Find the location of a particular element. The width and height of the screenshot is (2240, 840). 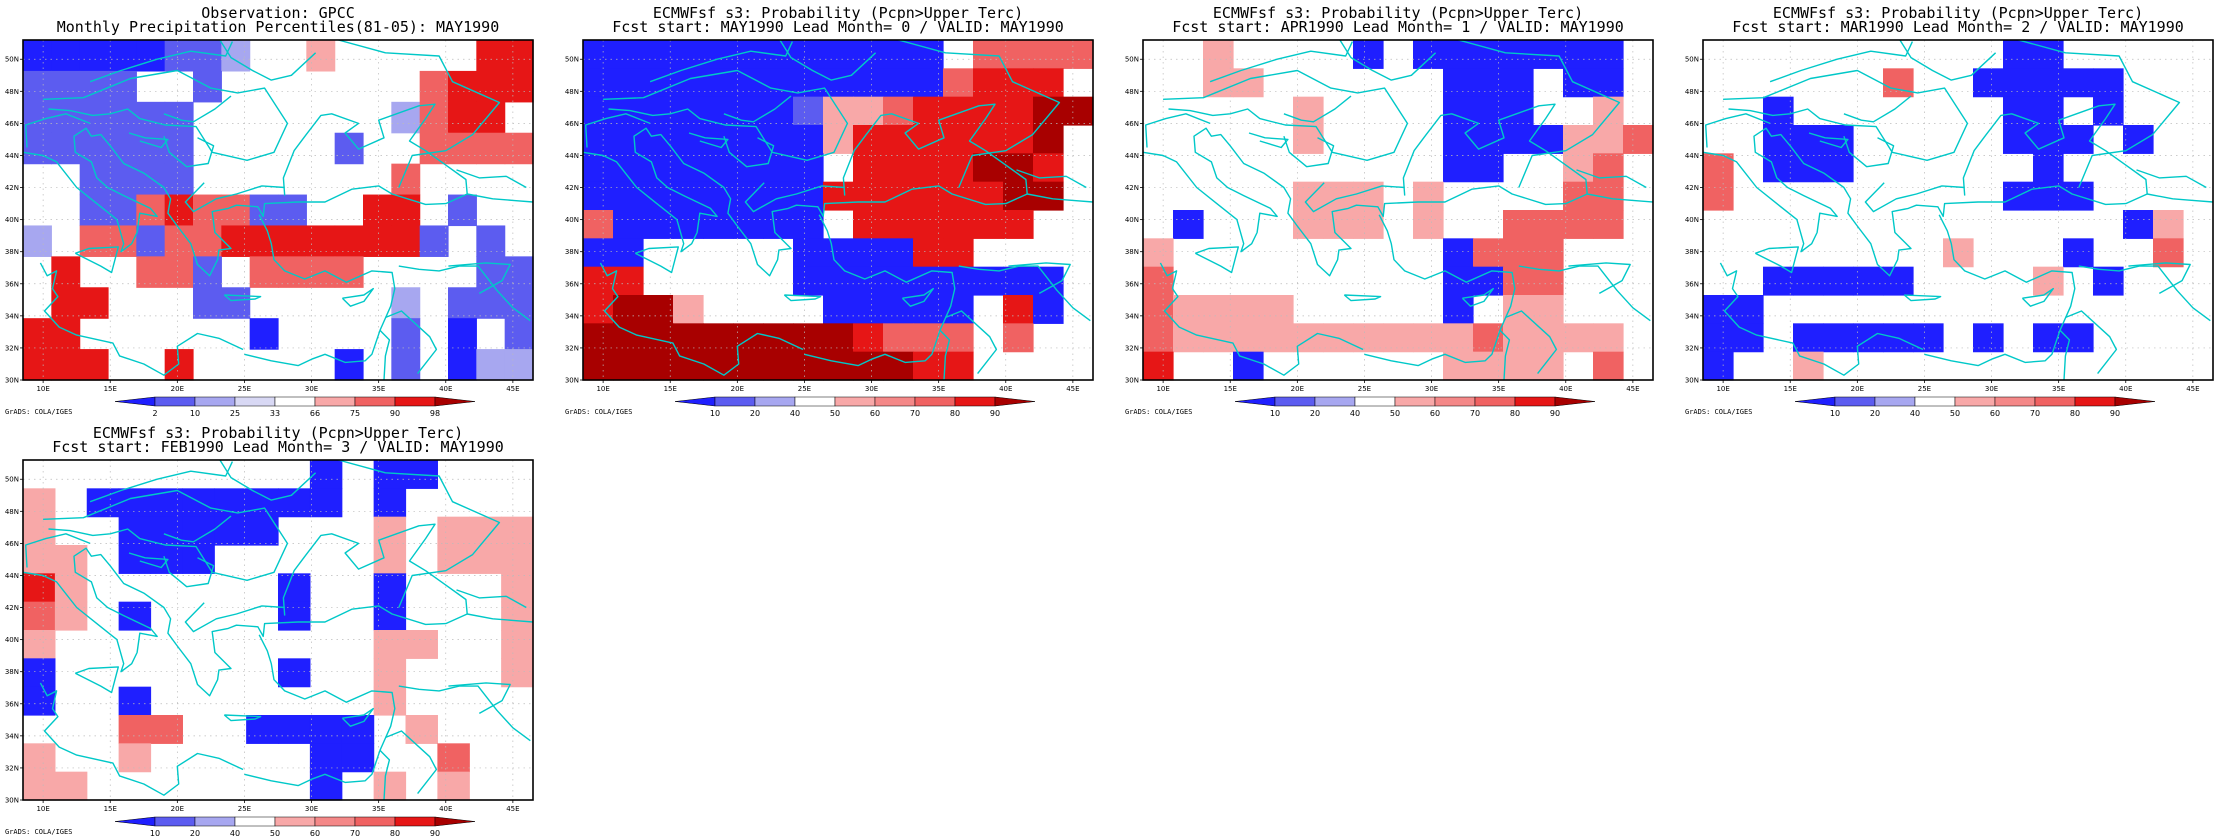

colorbar-label: 40 is located at coordinates (1915, 413).